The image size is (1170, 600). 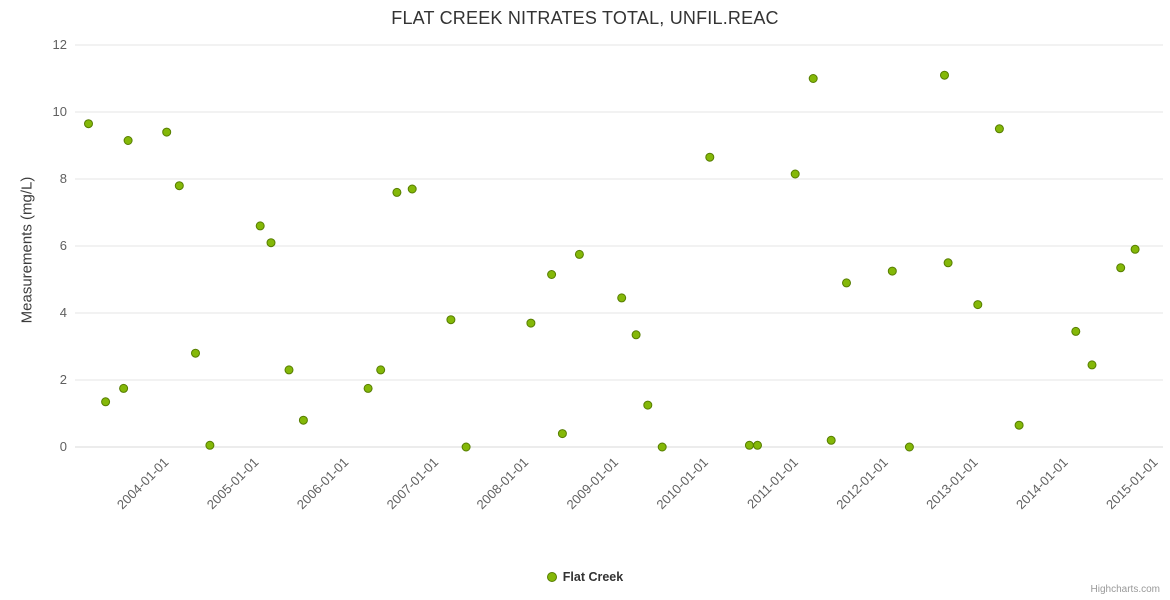 What do you see at coordinates (593, 577) in the screenshot?
I see `legend-item-label: Flat Creek` at bounding box center [593, 577].